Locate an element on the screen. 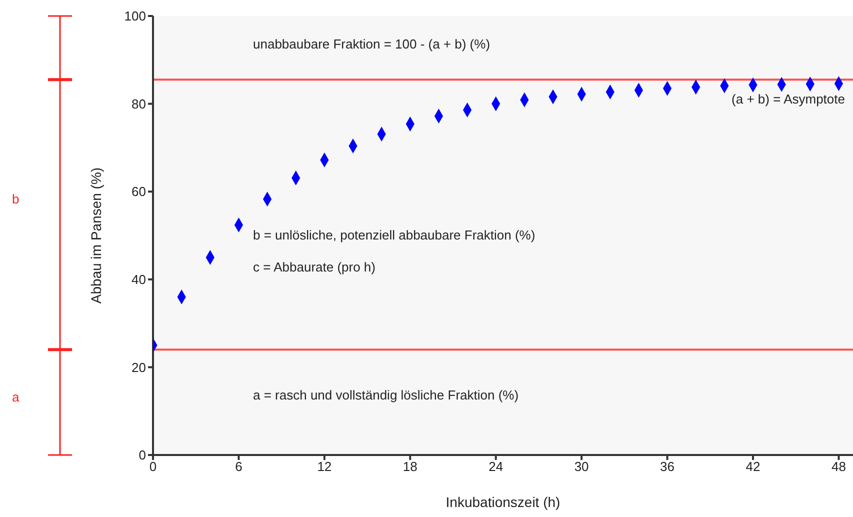 This screenshot has width=853, height=517. y-axis-title: Abbau im Pansen (%) is located at coordinates (96, 235).